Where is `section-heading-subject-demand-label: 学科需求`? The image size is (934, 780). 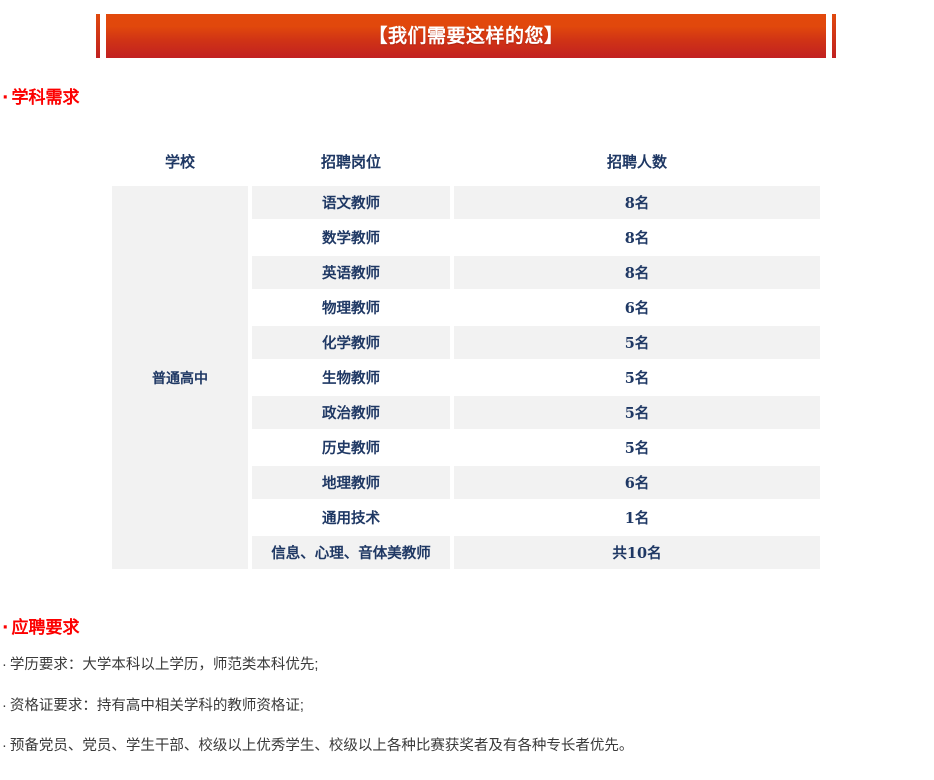 section-heading-subject-demand-label: 学科需求 is located at coordinates (45, 98).